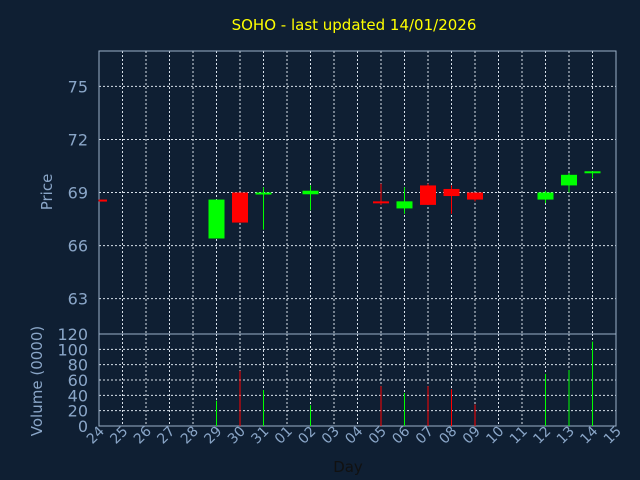  What do you see at coordinates (613, 436) in the screenshot?
I see `x-tick-label: 15` at bounding box center [613, 436].